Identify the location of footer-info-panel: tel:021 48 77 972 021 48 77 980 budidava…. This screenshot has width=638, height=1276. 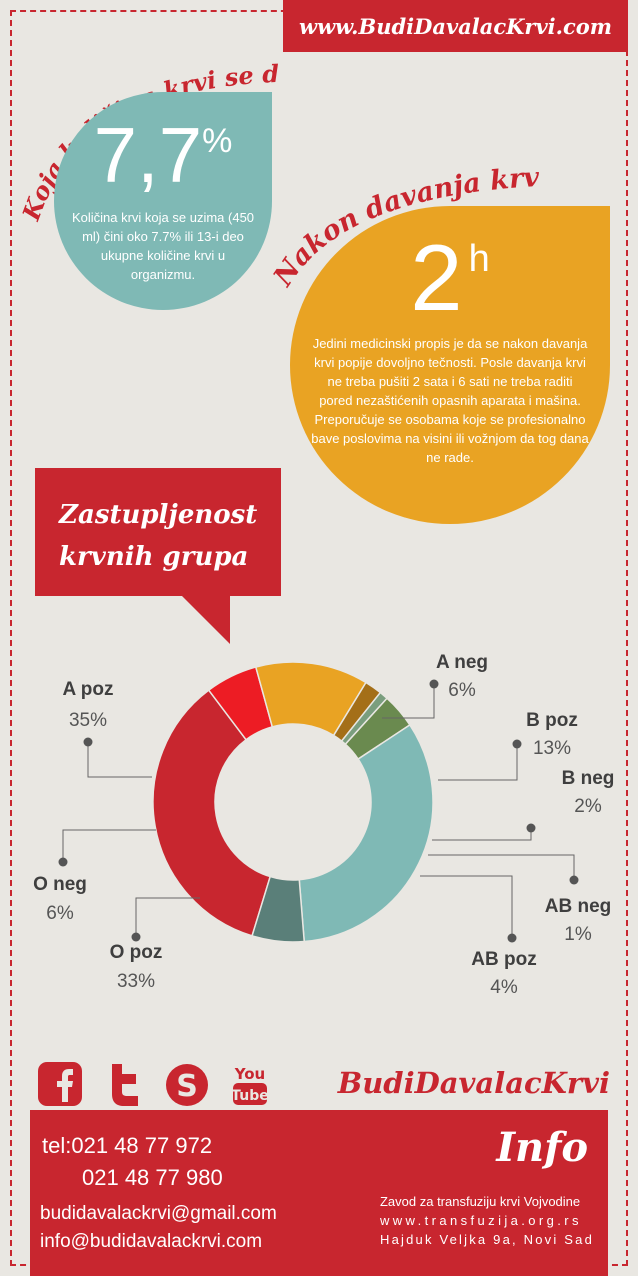
(319, 1193).